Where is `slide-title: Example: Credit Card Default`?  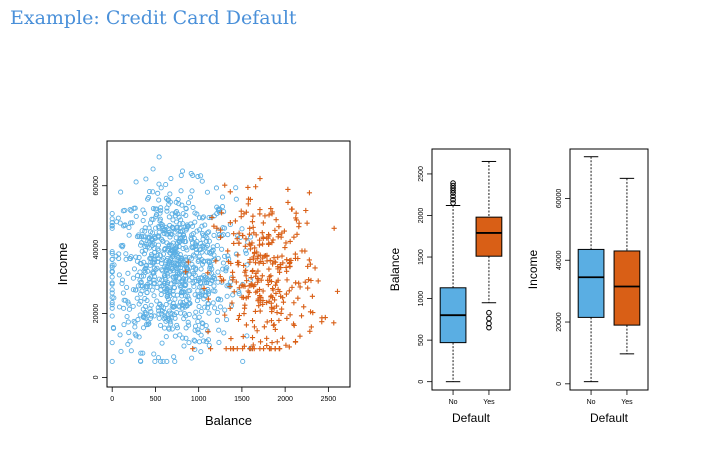
slide-title: Example: Credit Card Default is located at coordinates (153, 18).